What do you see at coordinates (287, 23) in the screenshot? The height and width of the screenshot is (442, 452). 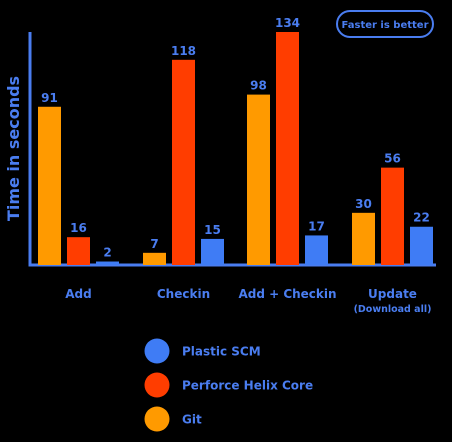 I see `value-label-perforce-helix-core-2: 134` at bounding box center [287, 23].